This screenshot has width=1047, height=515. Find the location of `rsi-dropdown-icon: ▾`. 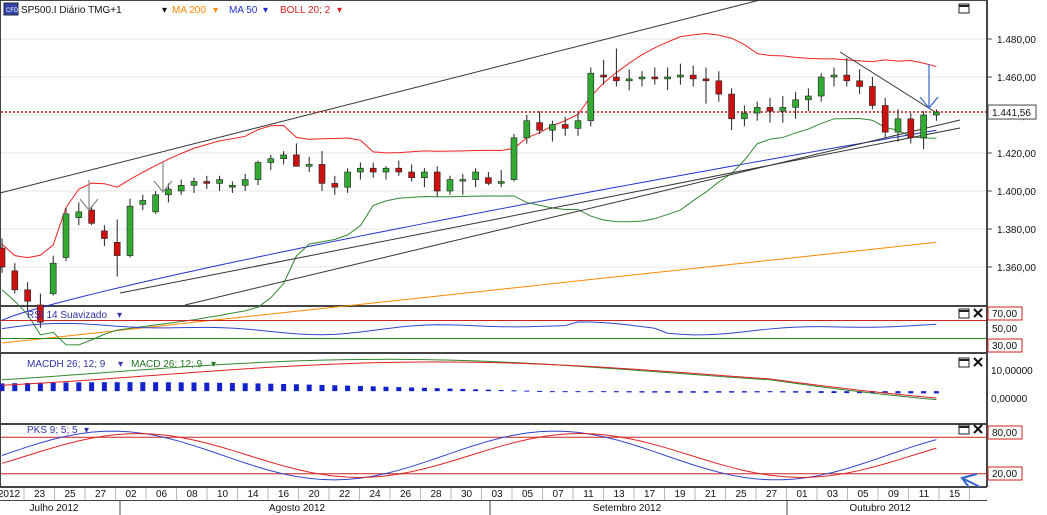

rsi-dropdown-icon: ▾ is located at coordinates (119, 315).